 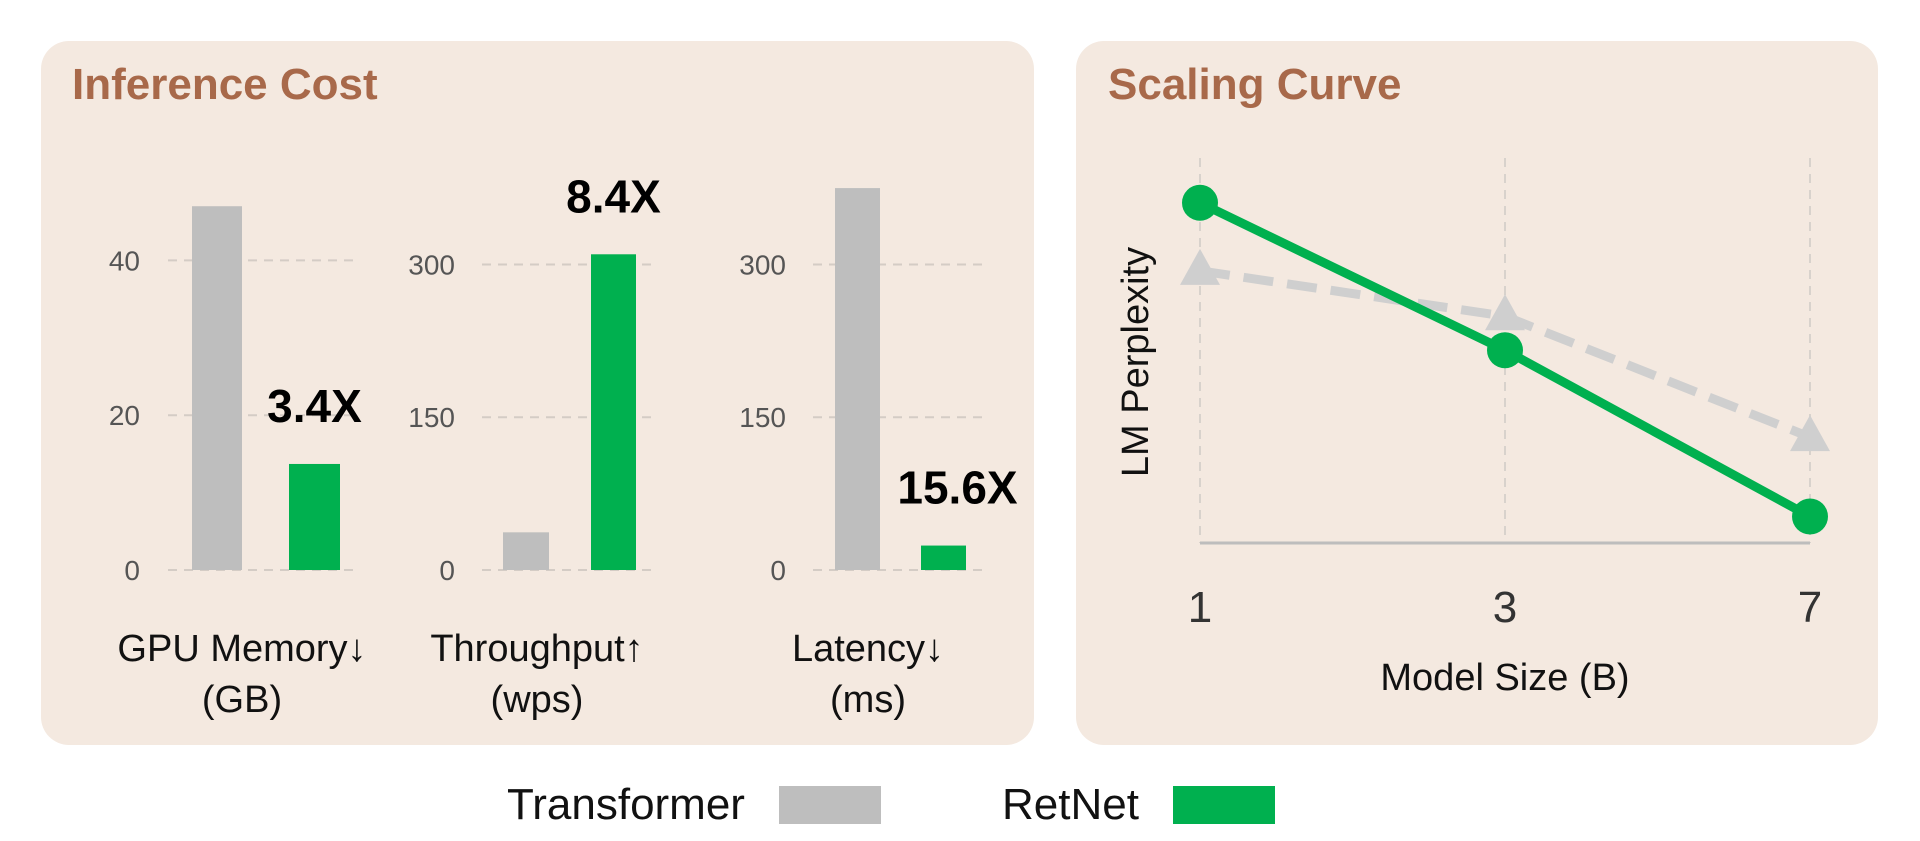 What do you see at coordinates (536, 649) in the screenshot?
I see `x-axis-label: Throughput↑` at bounding box center [536, 649].